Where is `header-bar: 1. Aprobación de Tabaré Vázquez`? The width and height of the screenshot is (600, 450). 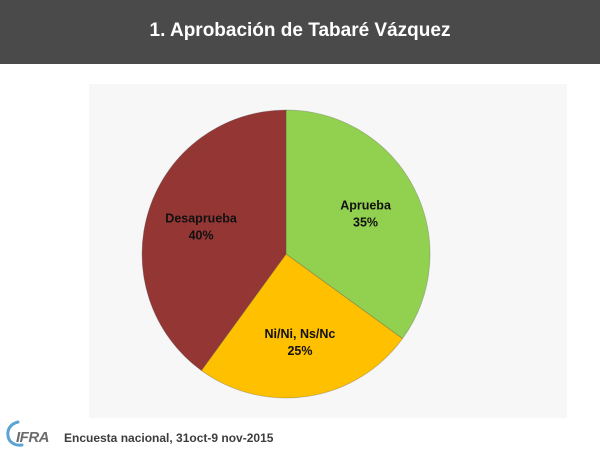 header-bar: 1. Aprobación de Tabaré Vázquez is located at coordinates (300, 32).